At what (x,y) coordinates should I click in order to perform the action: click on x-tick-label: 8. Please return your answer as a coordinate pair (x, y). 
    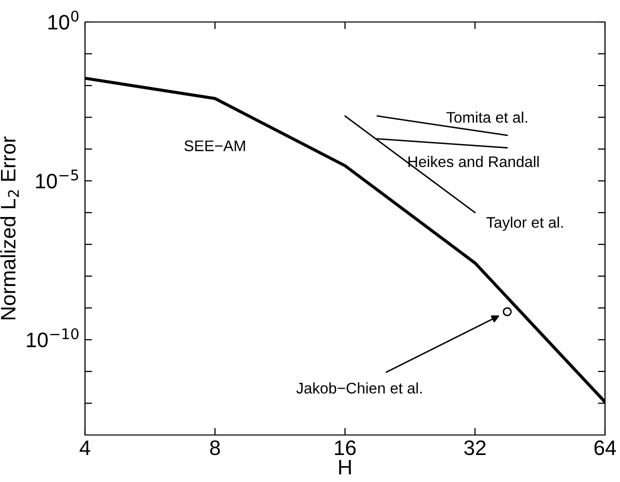
    Looking at the image, I should click on (215, 448).